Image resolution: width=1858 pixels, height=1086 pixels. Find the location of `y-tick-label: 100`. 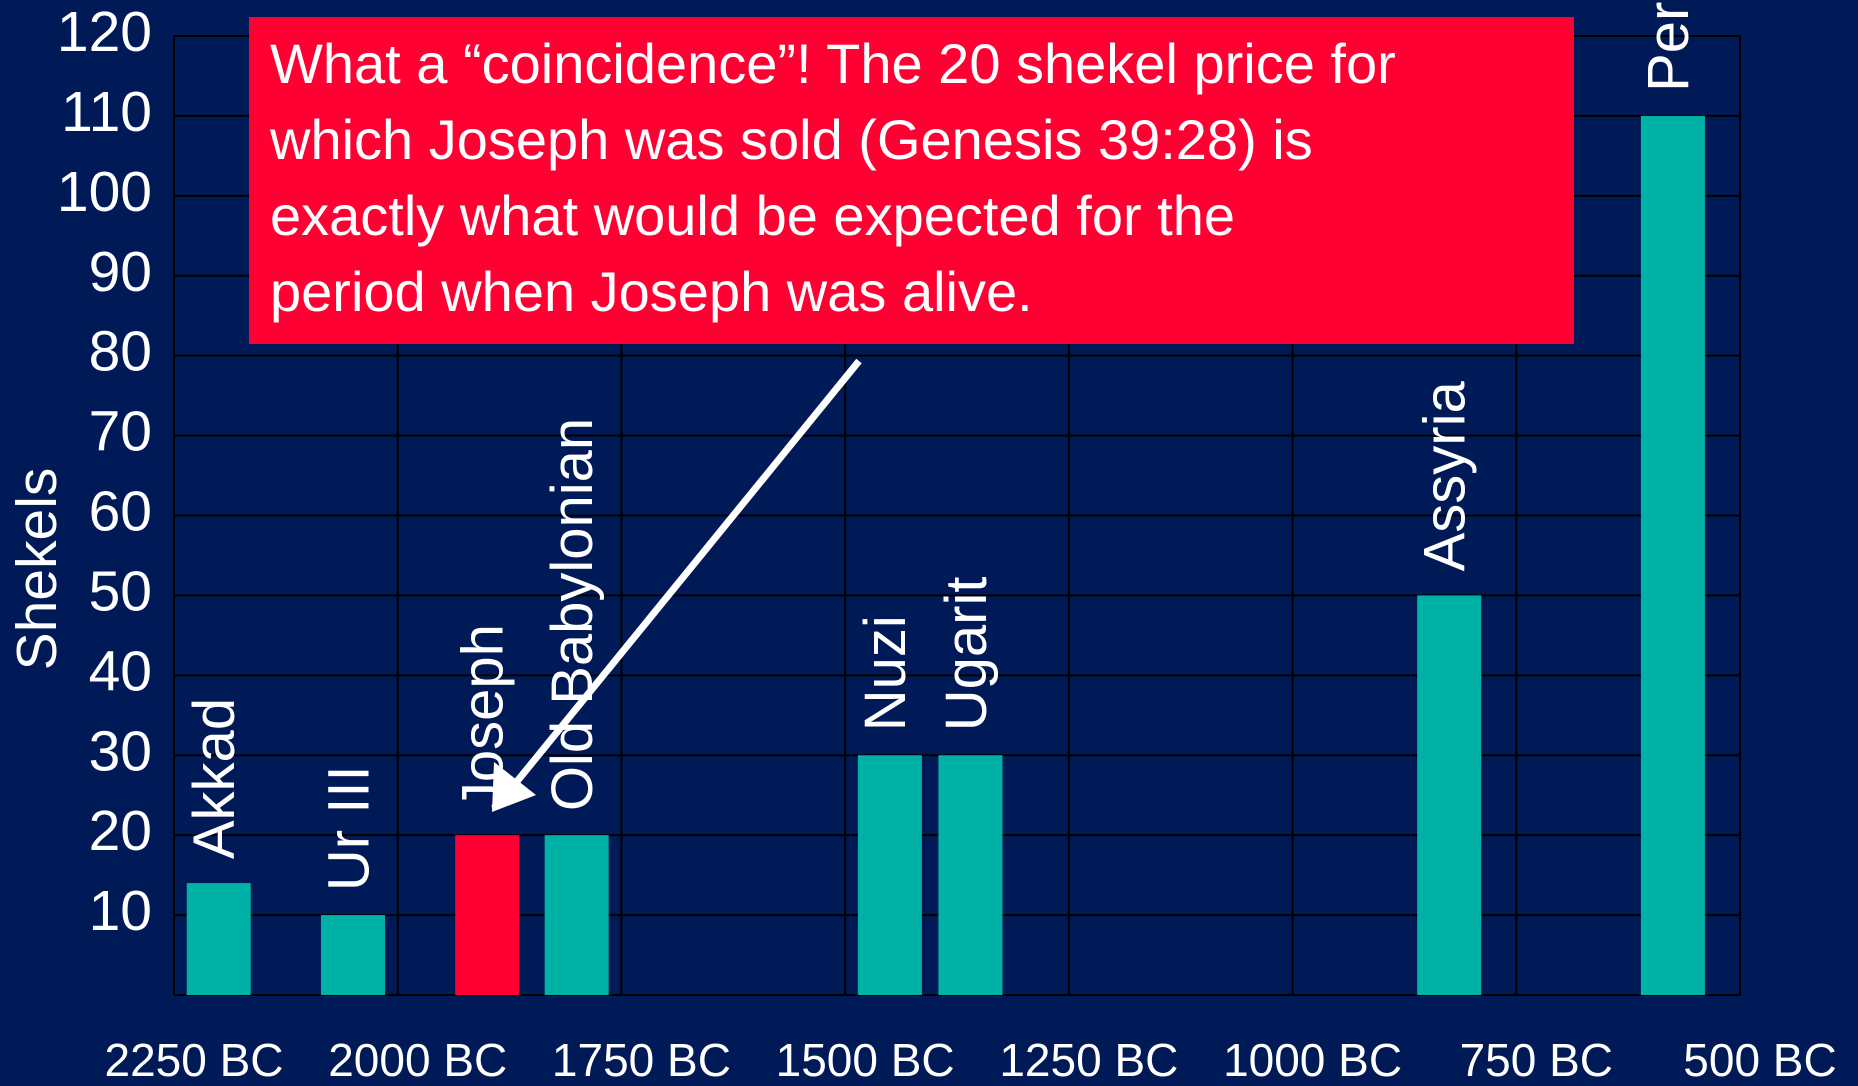

y-tick-label: 100 is located at coordinates (104, 192).